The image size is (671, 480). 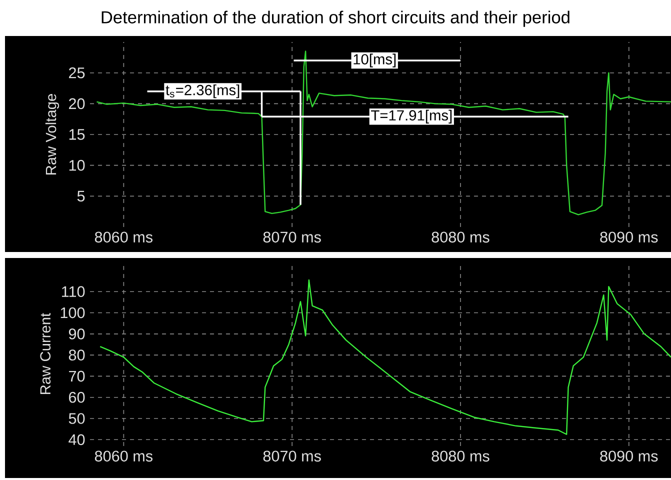 What do you see at coordinates (77, 397) in the screenshot?
I see `y-tick-label: 60` at bounding box center [77, 397].